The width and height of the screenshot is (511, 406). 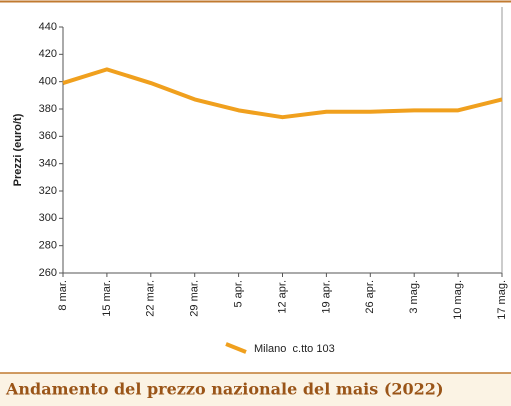 What do you see at coordinates (48, 27) in the screenshot?
I see `y-tick-label: 440` at bounding box center [48, 27].